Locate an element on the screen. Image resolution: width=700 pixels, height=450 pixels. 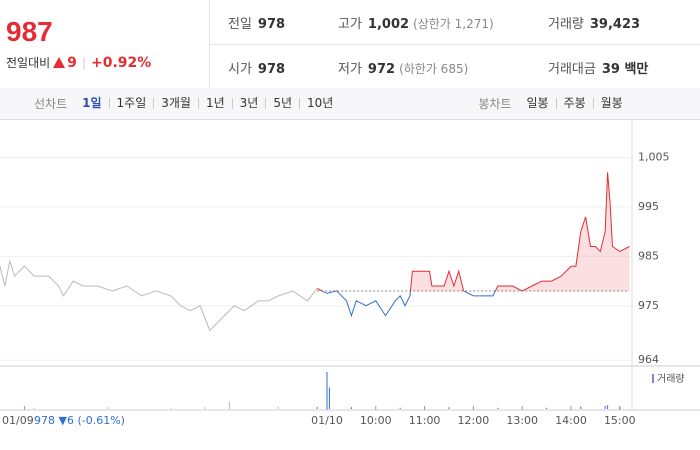
stat-row: 시가 978 저가 972 (하한가 685) 거래대금 39 백만 is located at coordinates (455, 66).